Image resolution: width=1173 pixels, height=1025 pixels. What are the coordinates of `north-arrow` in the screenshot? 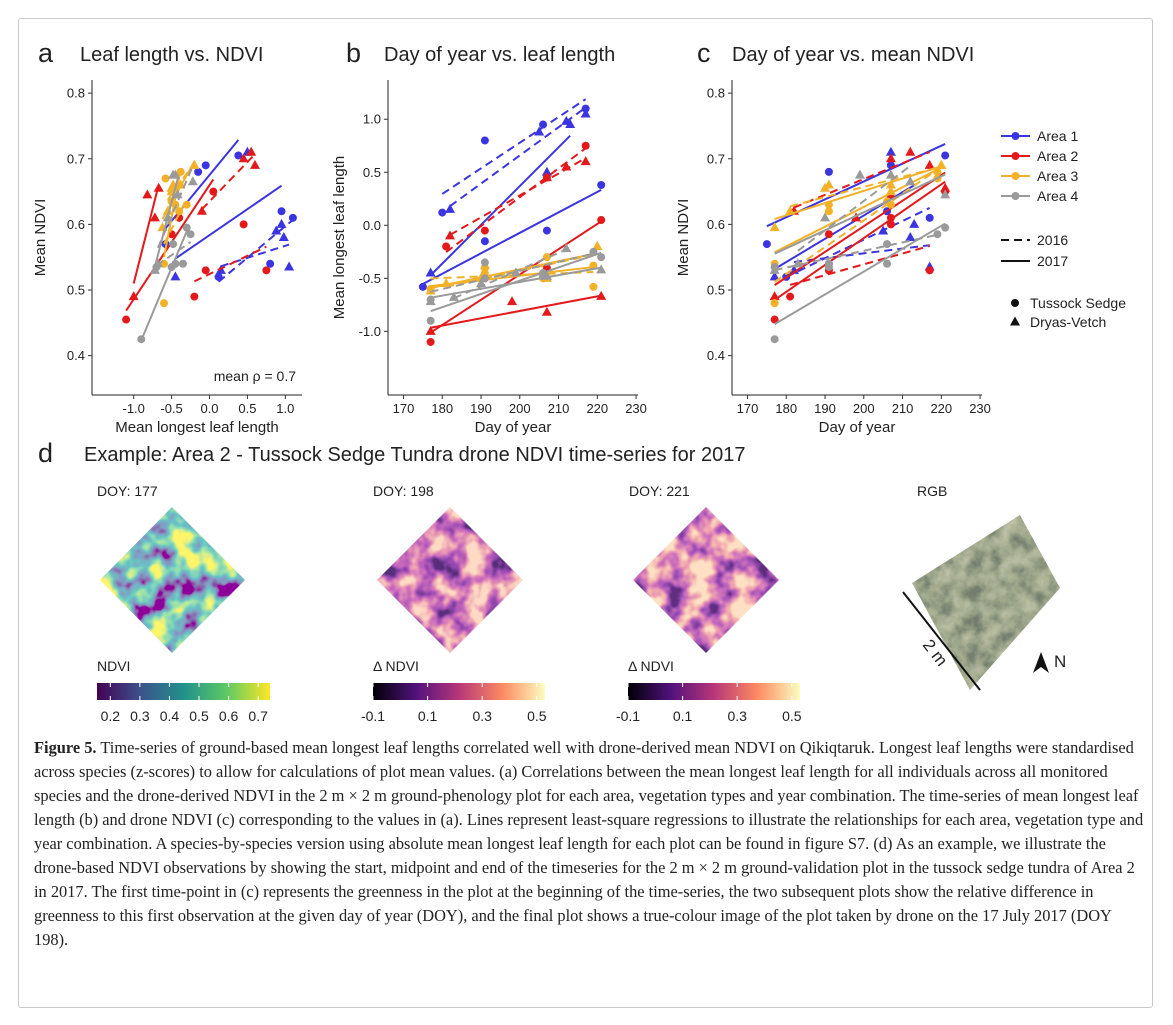 It's located at (1041, 662).